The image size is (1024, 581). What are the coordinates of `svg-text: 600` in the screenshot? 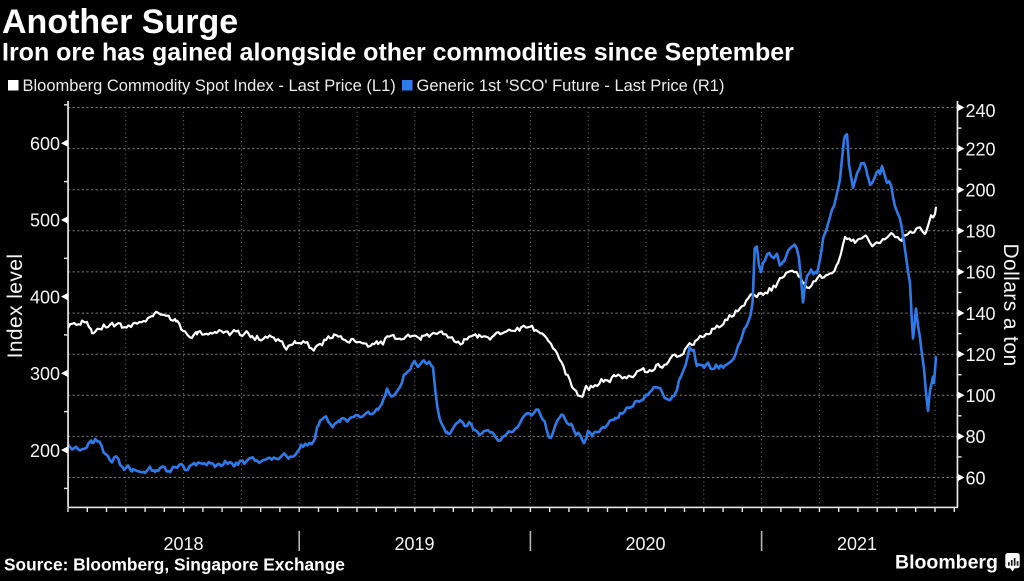 It's located at (45, 144).